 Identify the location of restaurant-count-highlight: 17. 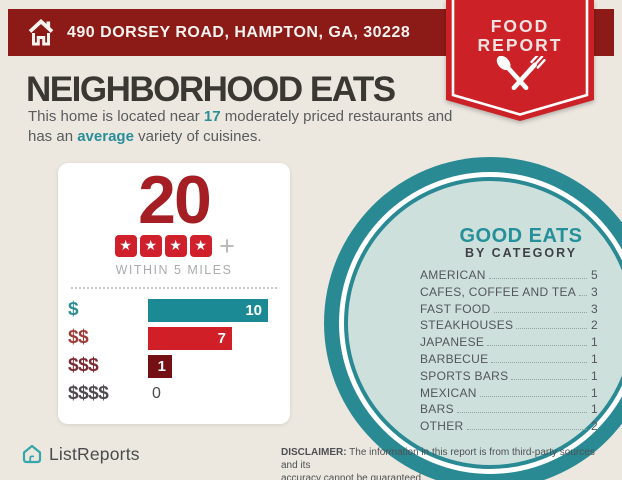
(212, 116).